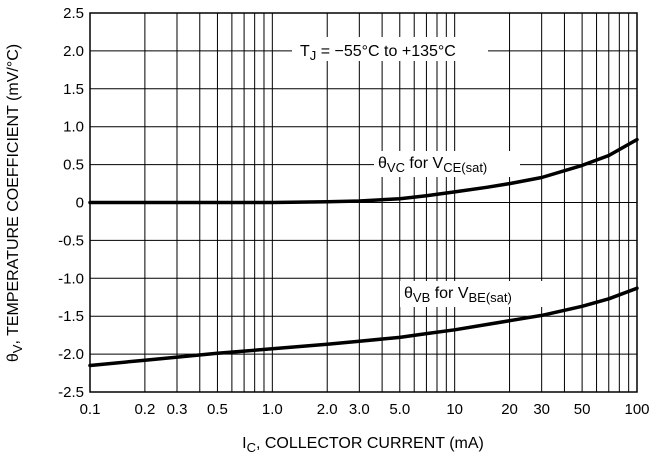  Describe the element at coordinates (465, 167) in the screenshot. I see `vc-v-sub: CE(sat)` at that location.